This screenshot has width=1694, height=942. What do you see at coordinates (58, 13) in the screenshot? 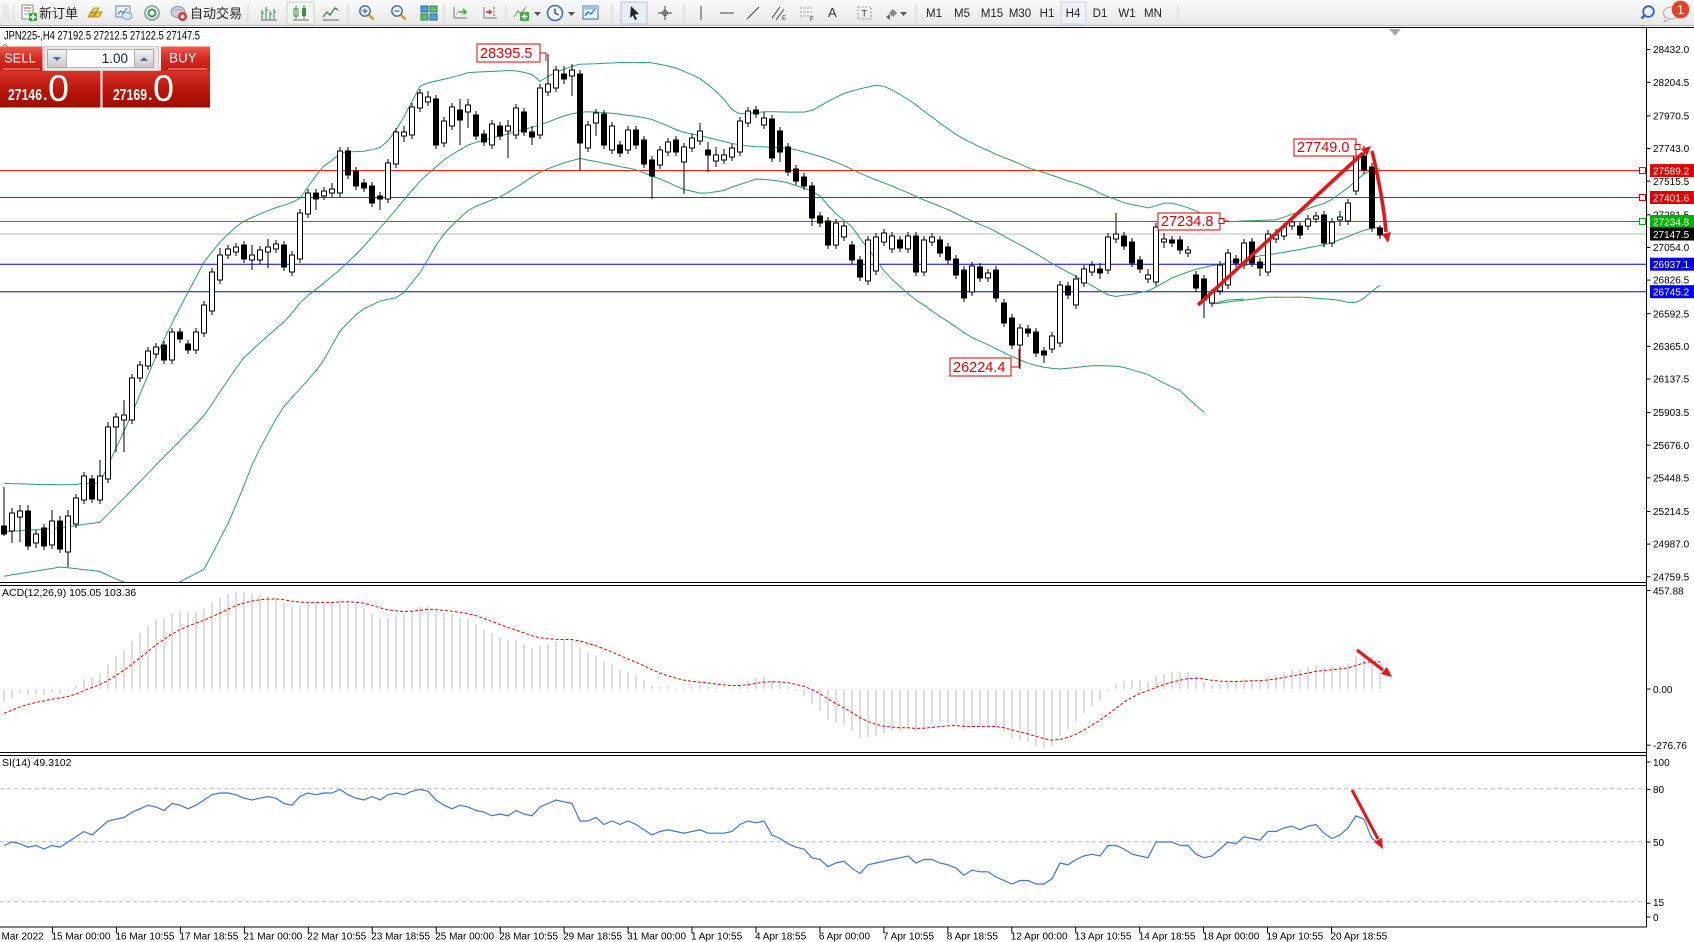
I see `svg-text: 新订单` at bounding box center [58, 13].